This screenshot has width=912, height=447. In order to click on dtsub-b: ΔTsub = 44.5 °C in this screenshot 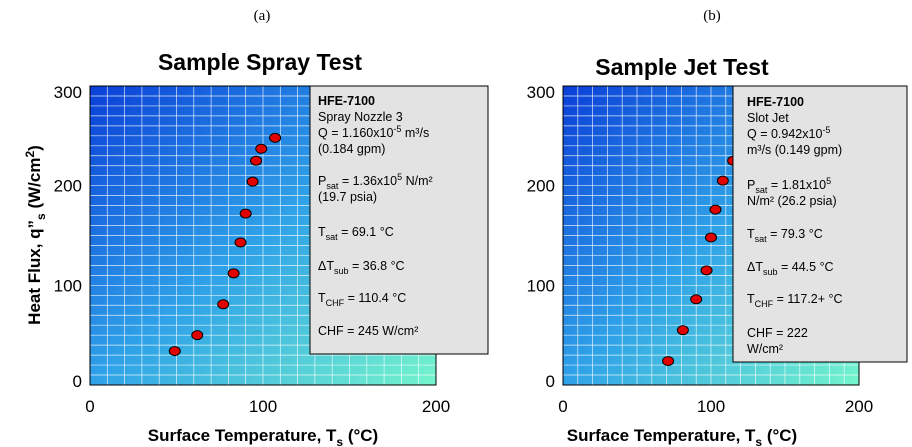, I will do `click(790, 268)`.